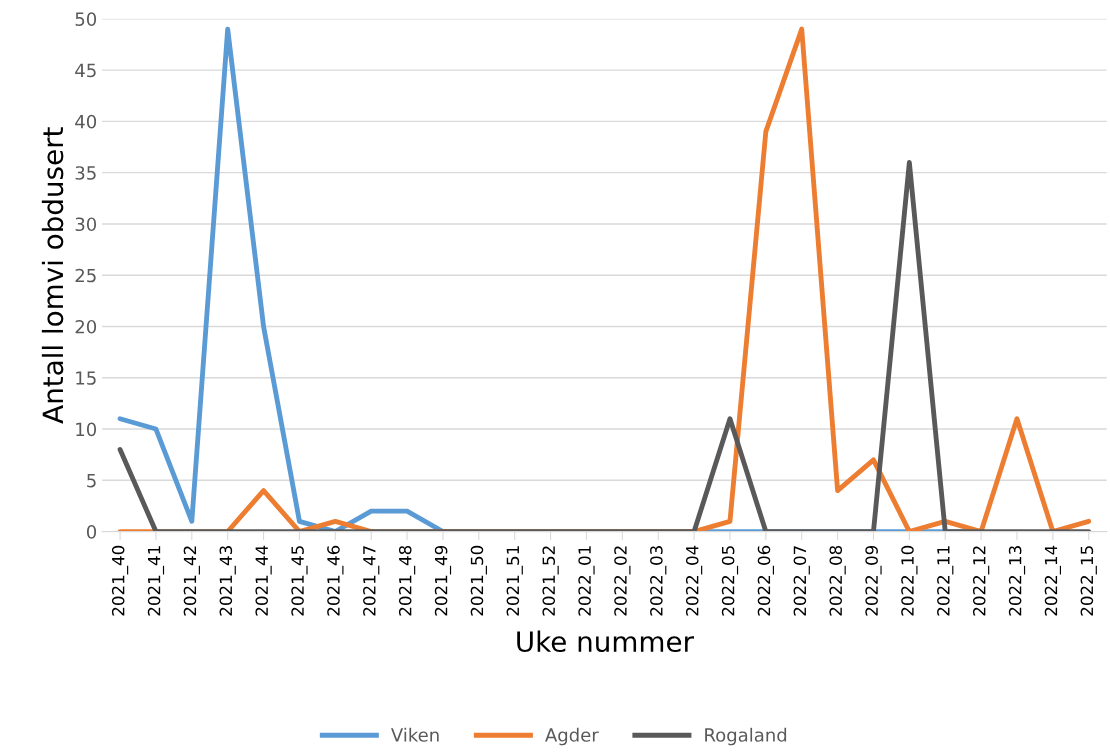  I want to click on x-tick-label: 2021_40, so click(120, 580).